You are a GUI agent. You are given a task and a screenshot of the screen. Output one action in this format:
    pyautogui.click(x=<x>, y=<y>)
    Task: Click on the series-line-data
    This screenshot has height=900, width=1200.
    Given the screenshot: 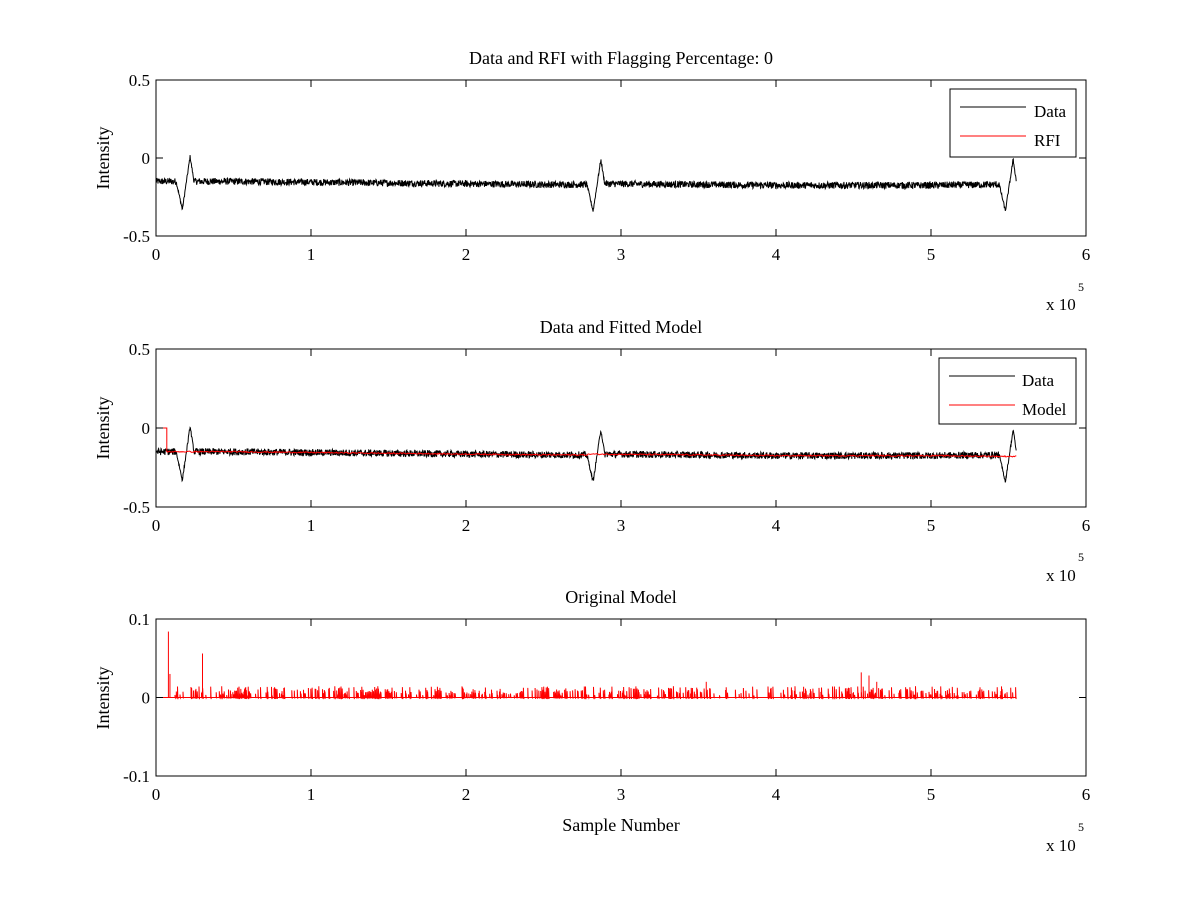 What is the action you would take?
    pyautogui.click(x=586, y=183)
    